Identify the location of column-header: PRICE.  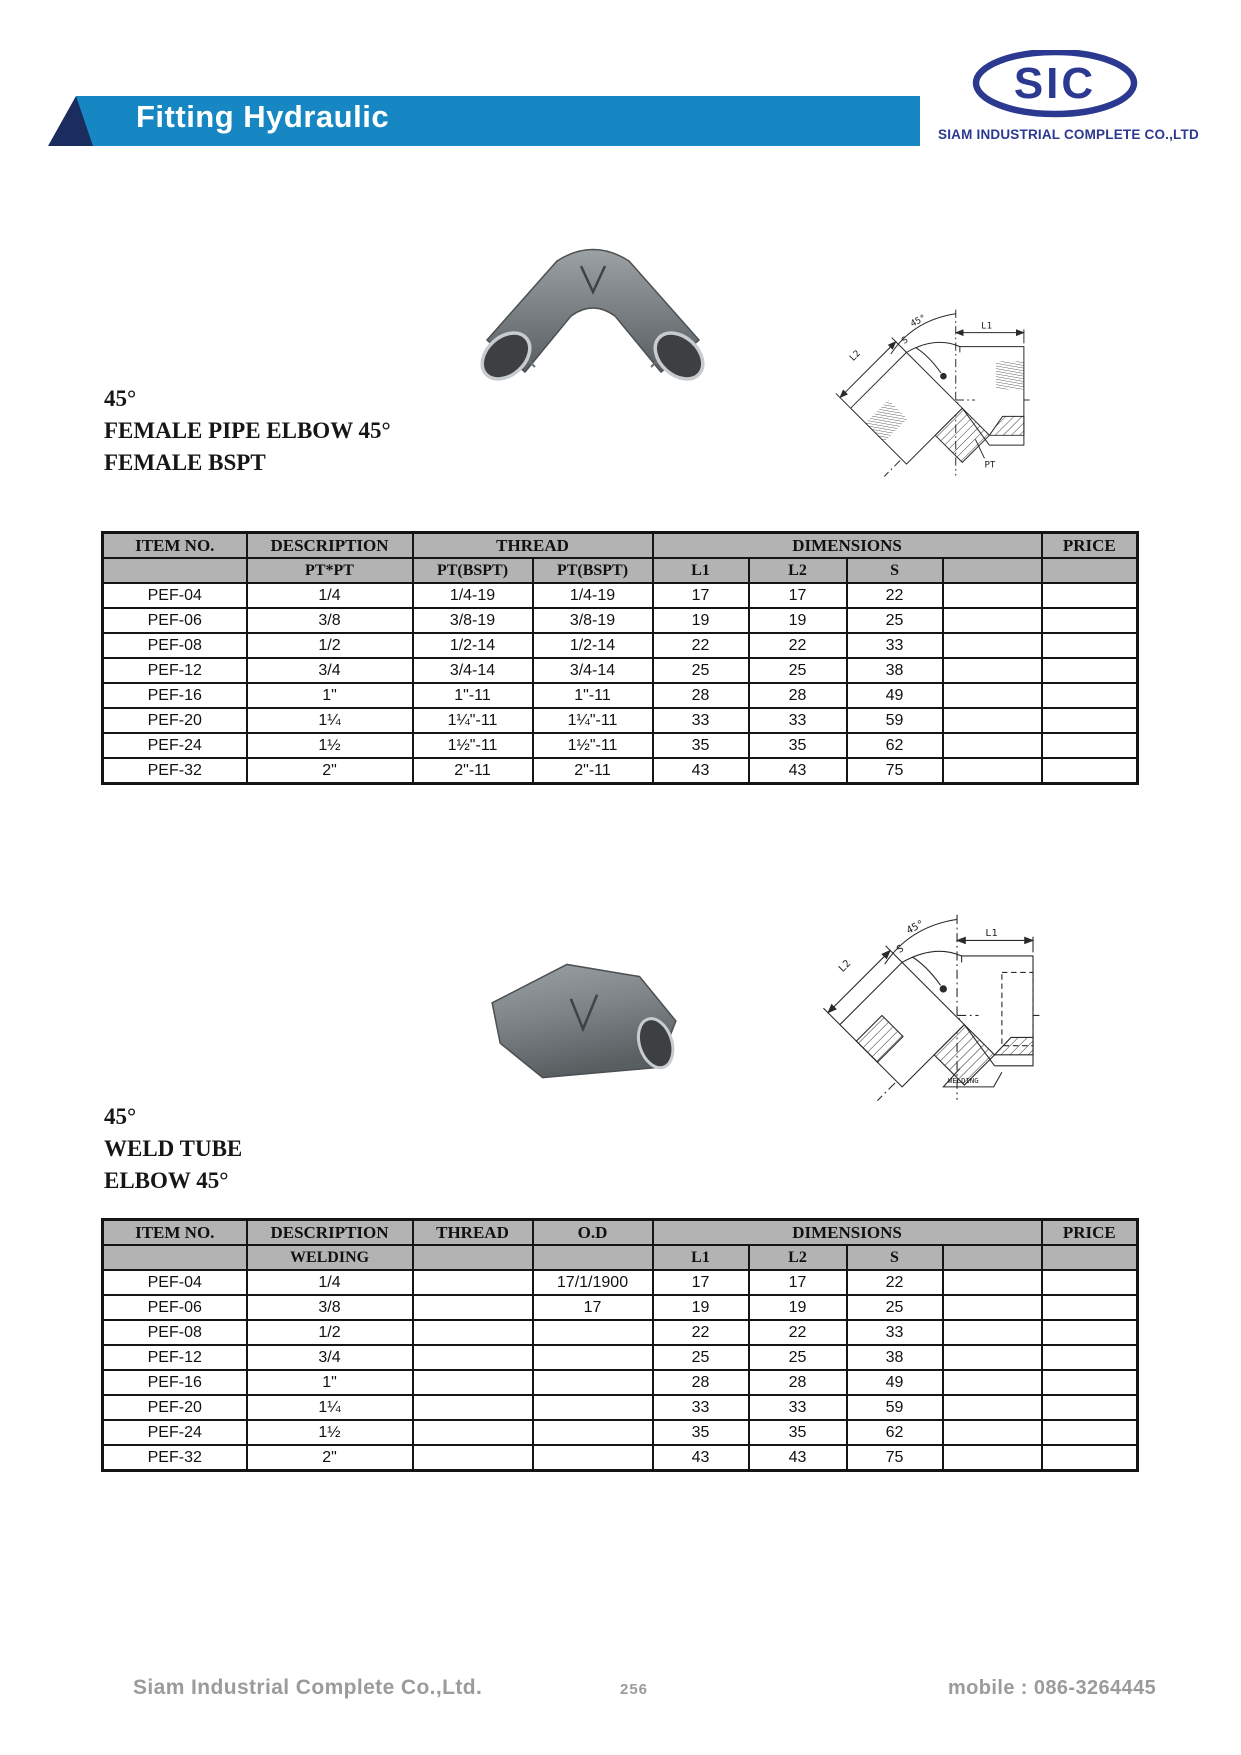
(1089, 545).